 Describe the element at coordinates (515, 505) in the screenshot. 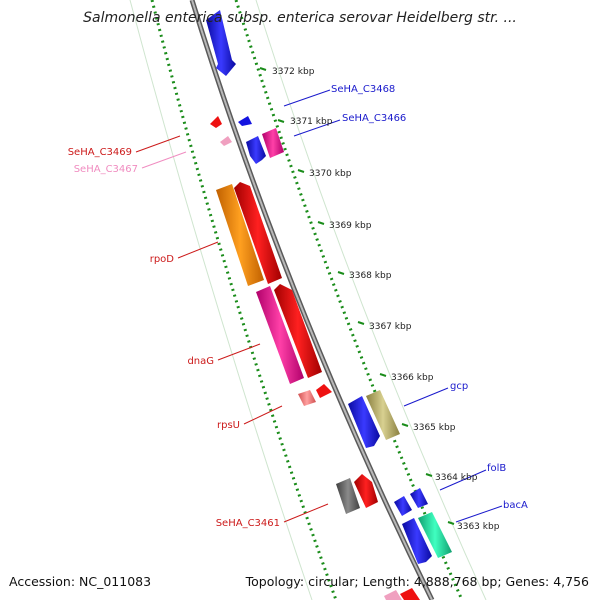

I see `gene-label: bacA` at that location.